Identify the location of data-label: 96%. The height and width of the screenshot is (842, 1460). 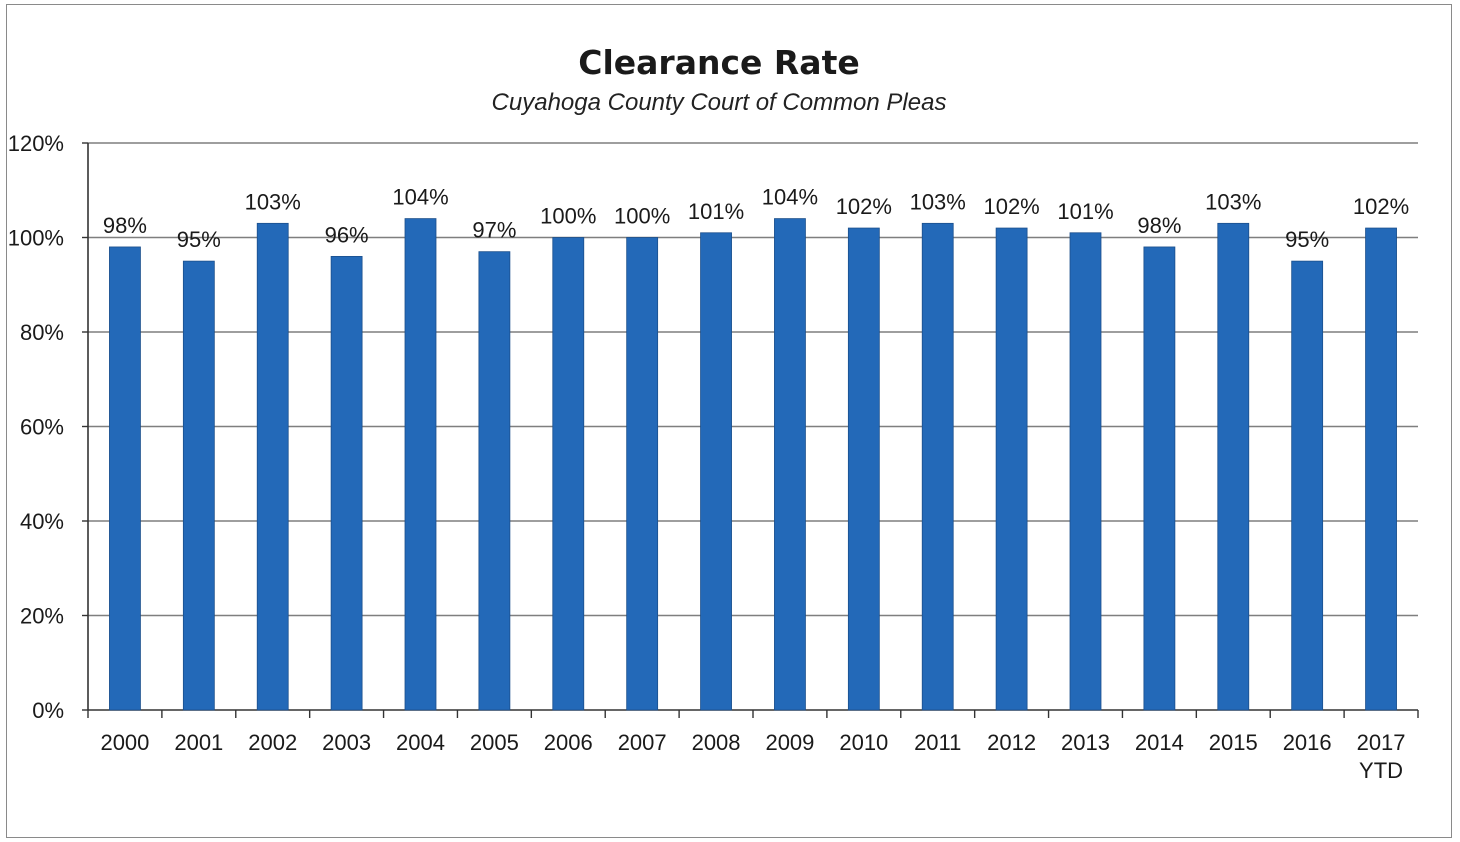
(347, 234).